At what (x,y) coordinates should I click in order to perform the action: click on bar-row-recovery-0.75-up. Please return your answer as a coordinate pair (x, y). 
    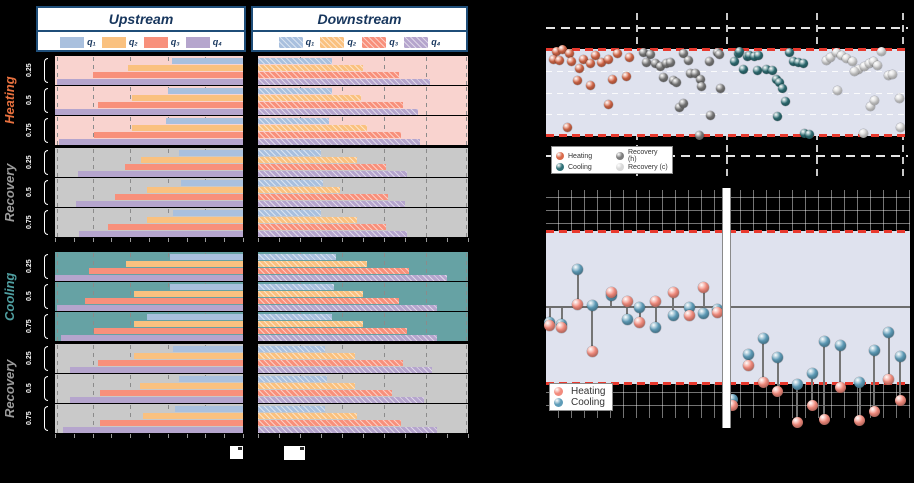
    Looking at the image, I should click on (149, 418).